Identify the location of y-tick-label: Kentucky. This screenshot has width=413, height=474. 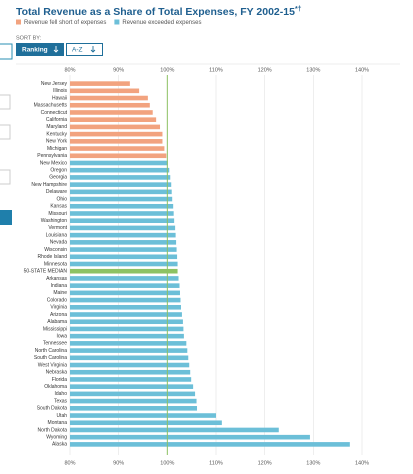
(56, 134).